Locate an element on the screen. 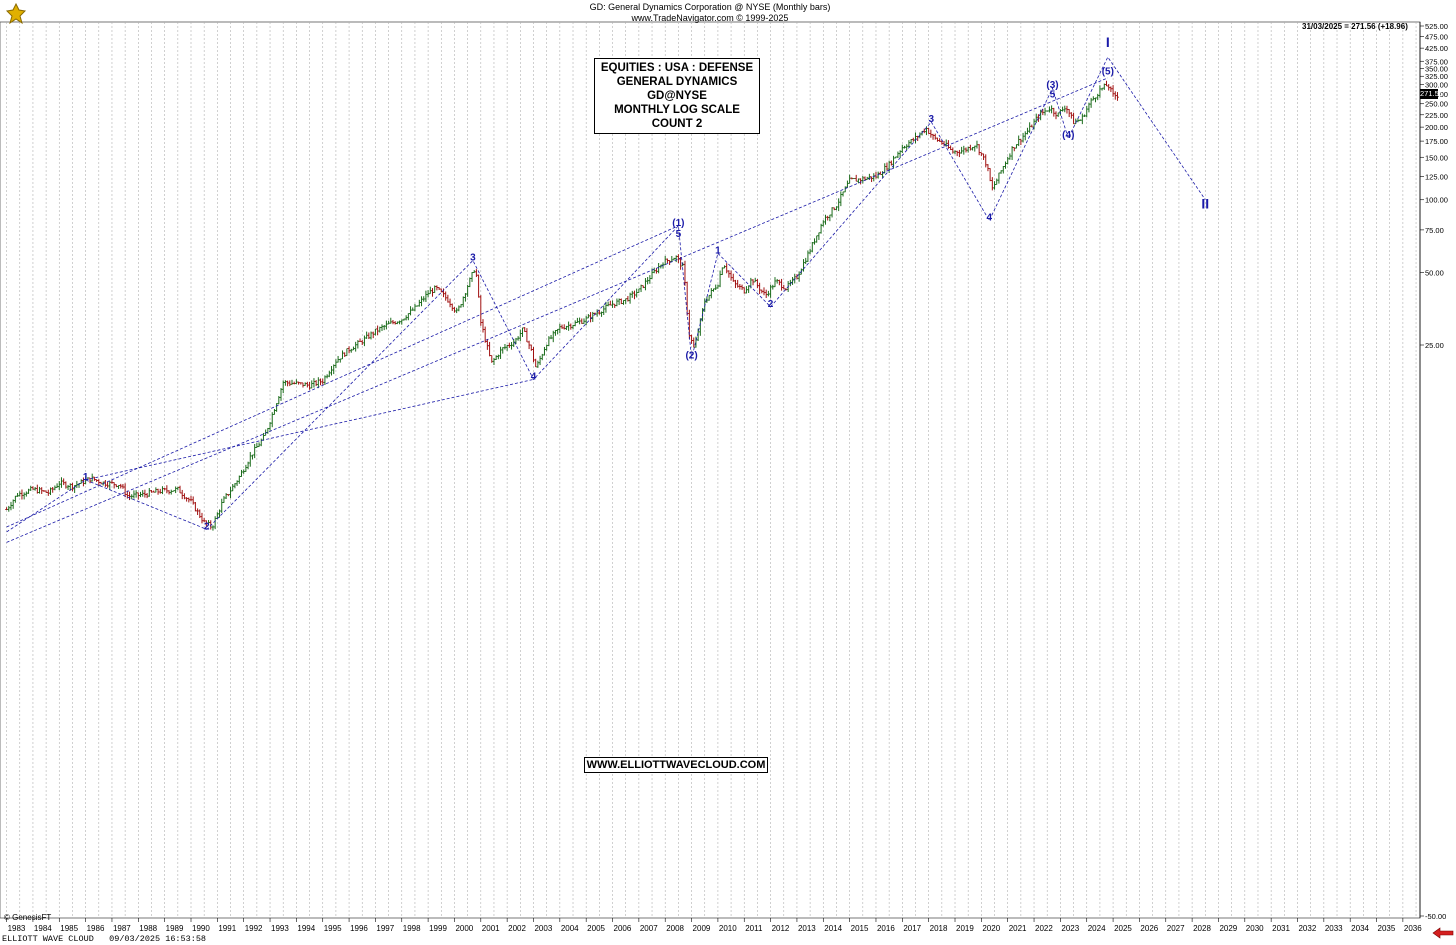 The image size is (1456, 945). x-tick-label: 2033 is located at coordinates (1334, 928).